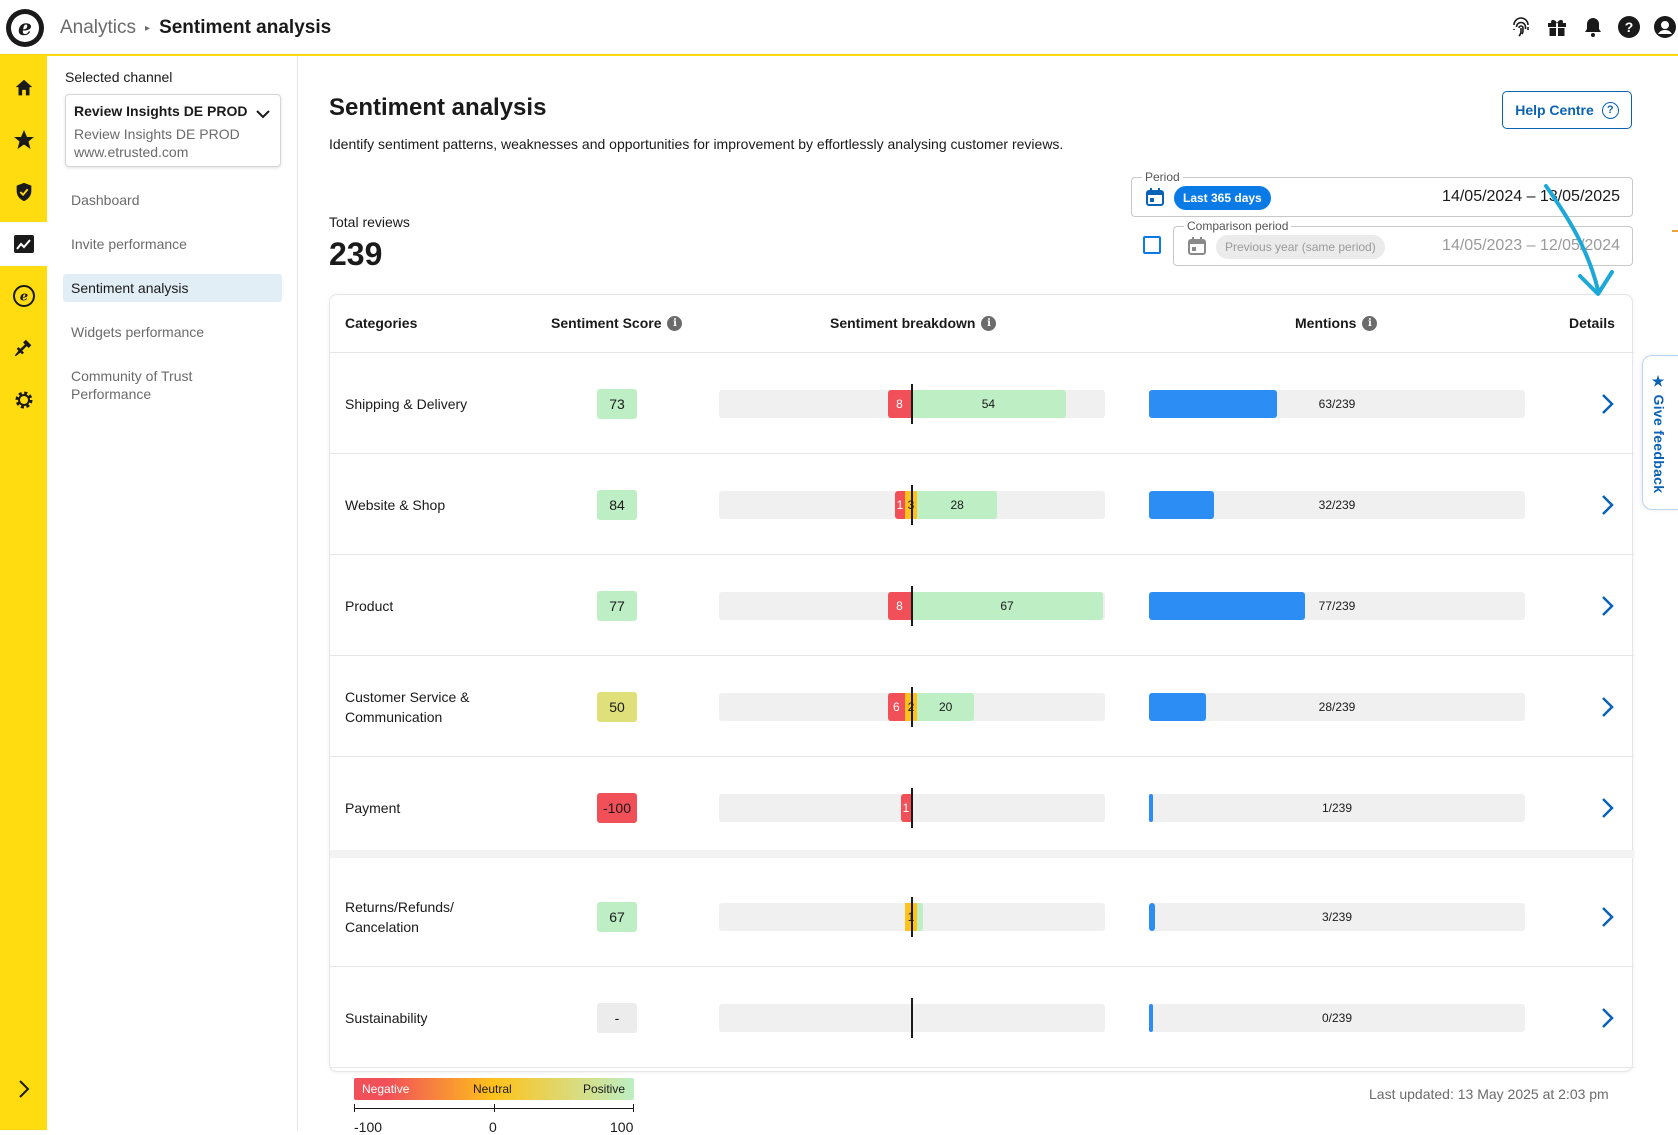  What do you see at coordinates (912, 606) in the screenshot?
I see `sentiment-breakdown-bar: 8 67` at bounding box center [912, 606].